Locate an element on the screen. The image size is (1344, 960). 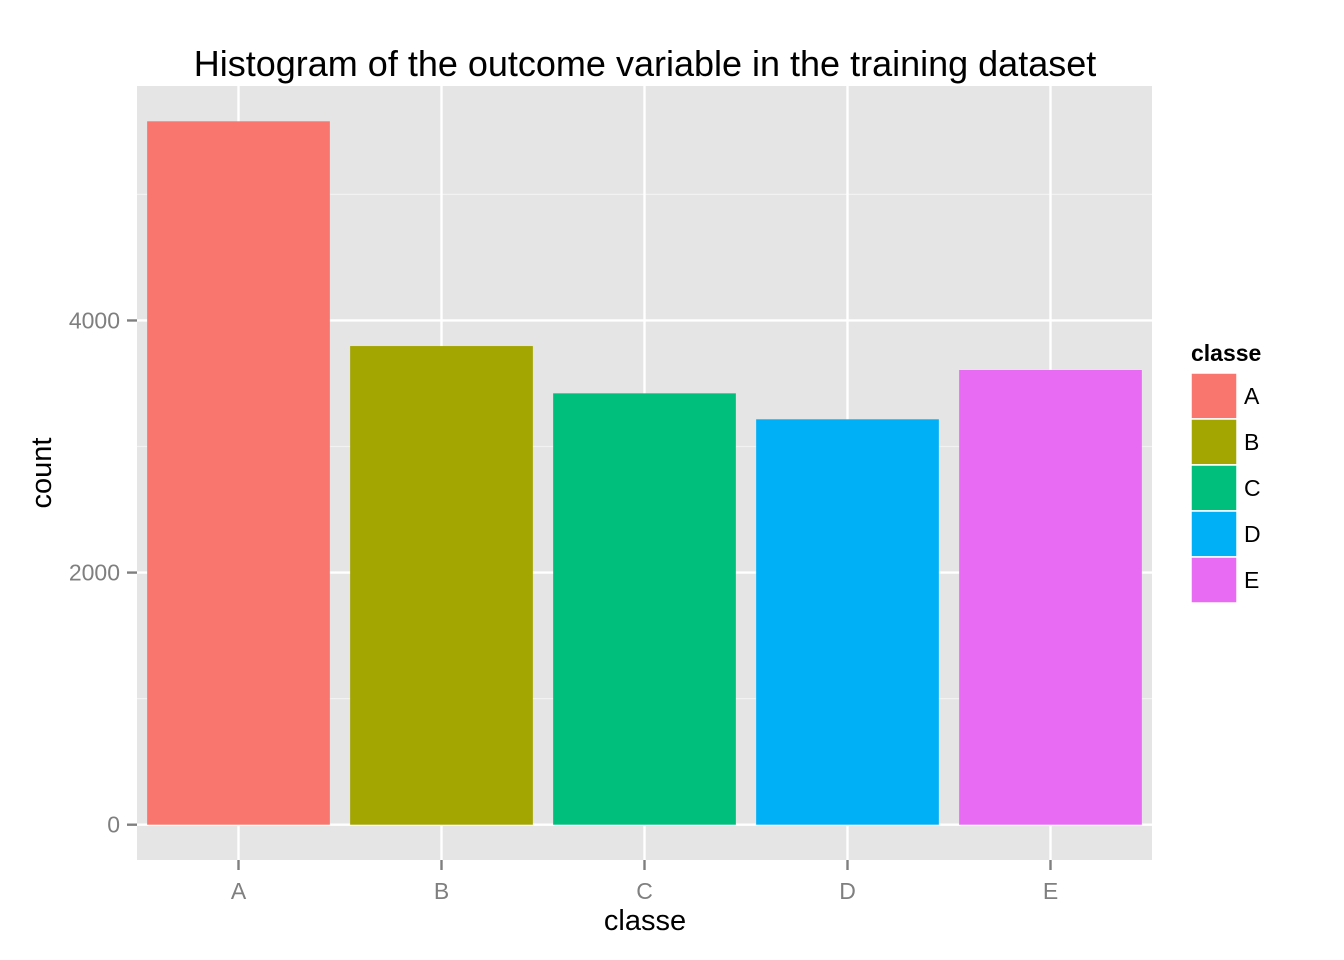
bar-e is located at coordinates (1050, 597).